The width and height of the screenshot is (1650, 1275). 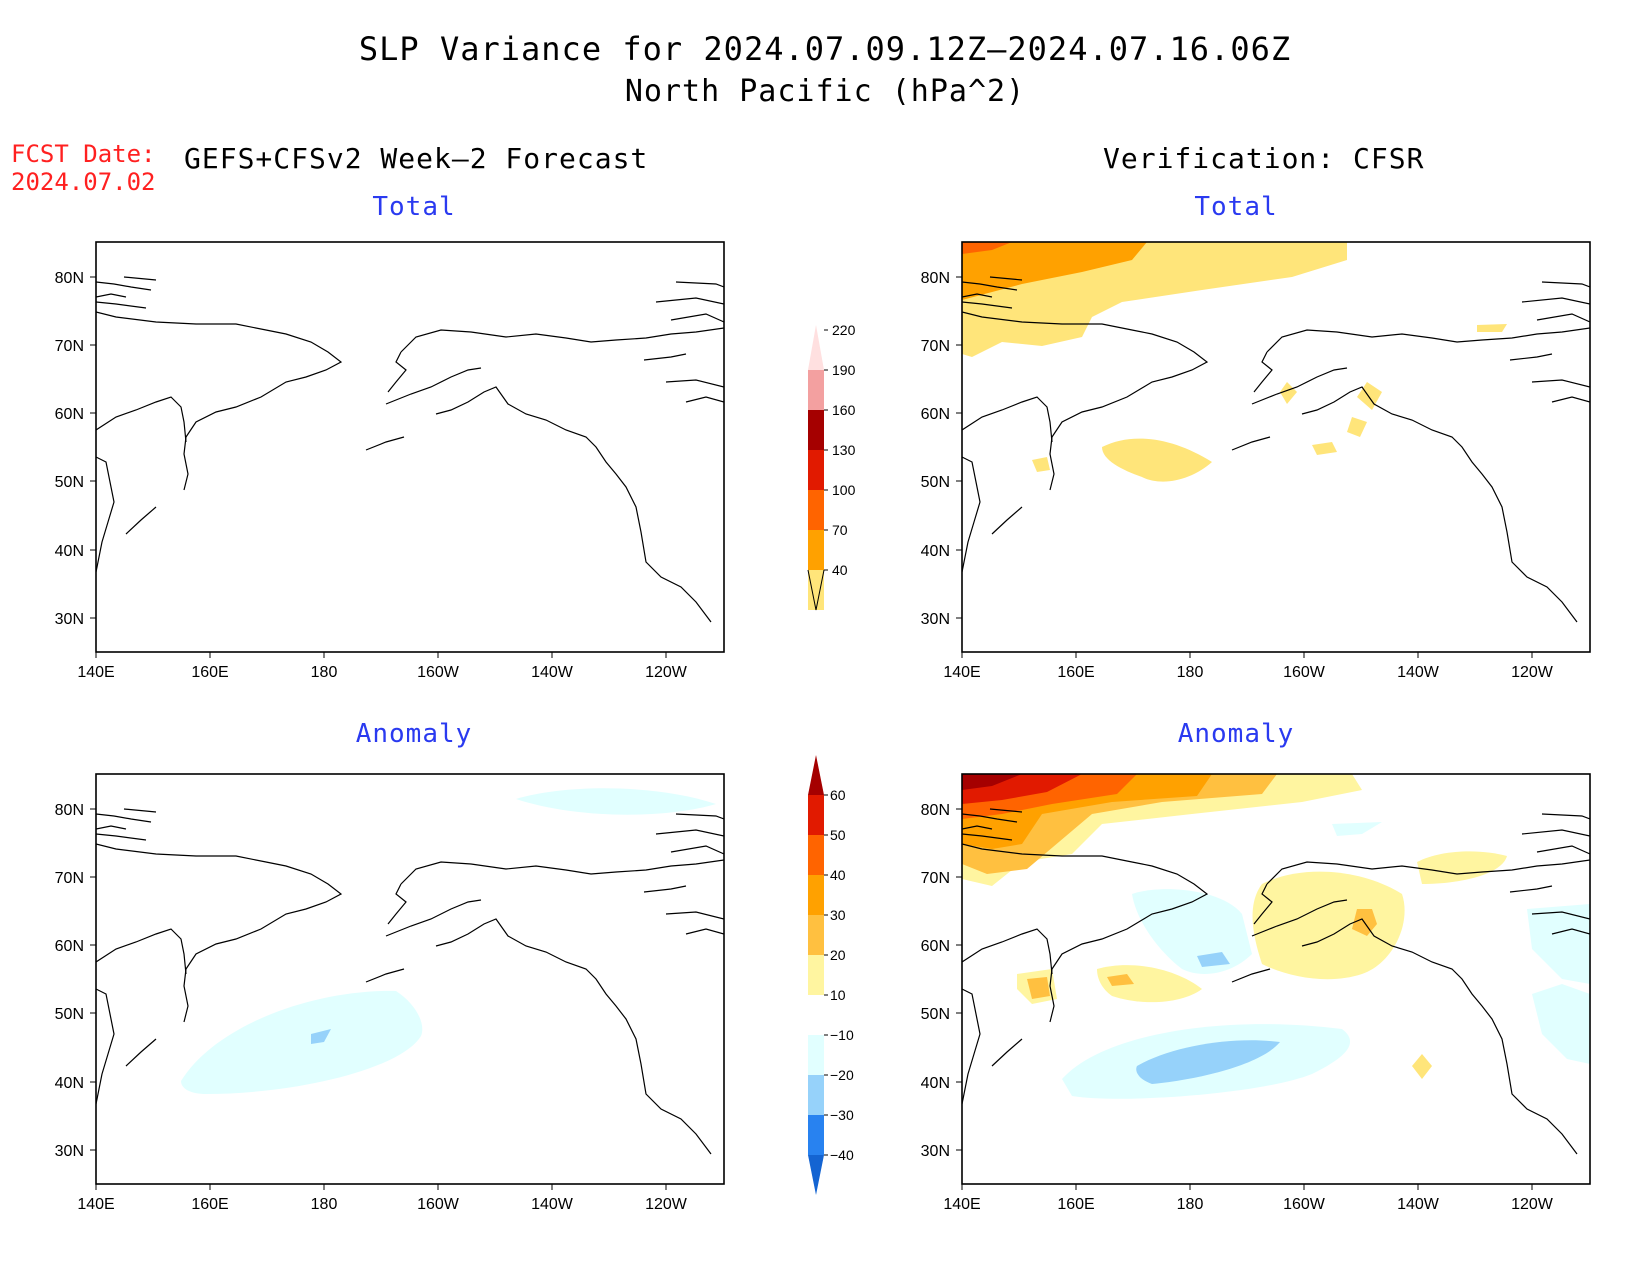 What do you see at coordinates (844, 450) in the screenshot?
I see `colorbar-label: 130` at bounding box center [844, 450].